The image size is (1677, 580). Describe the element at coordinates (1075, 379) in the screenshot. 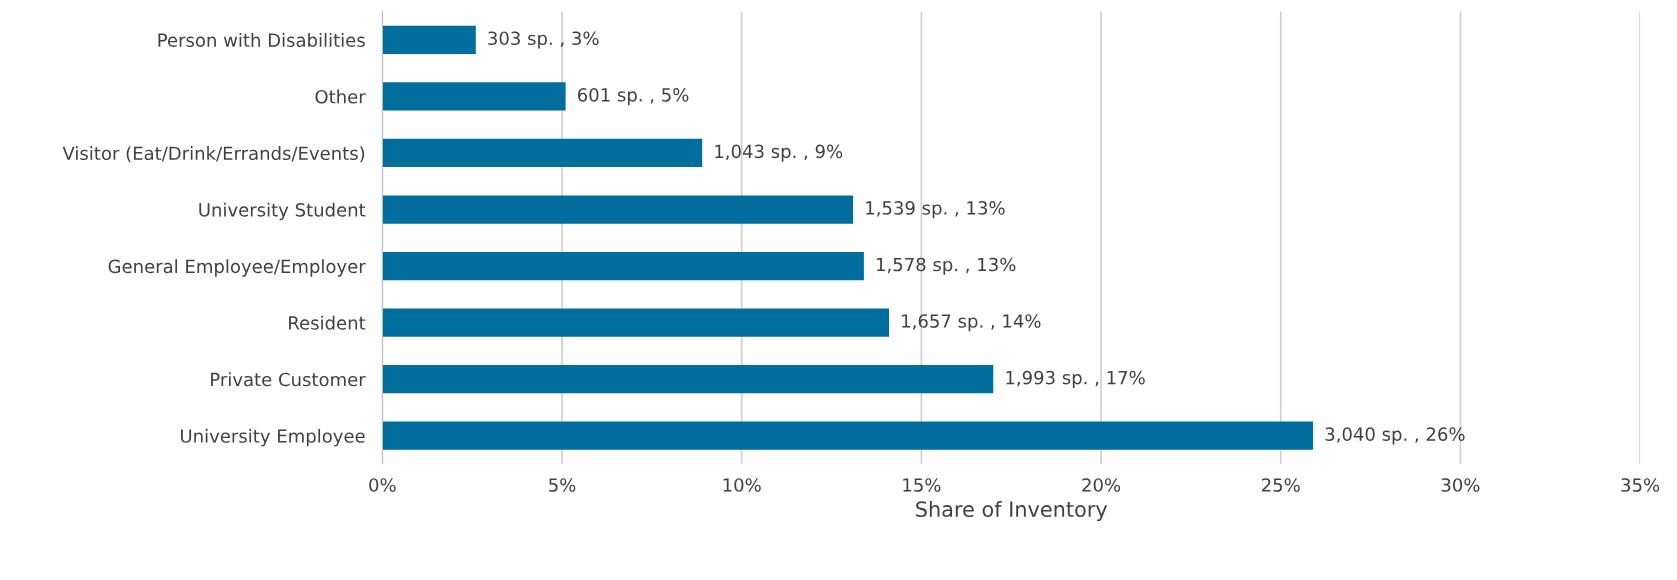

I see `data-label: 1,993 sp. , 17%` at that location.